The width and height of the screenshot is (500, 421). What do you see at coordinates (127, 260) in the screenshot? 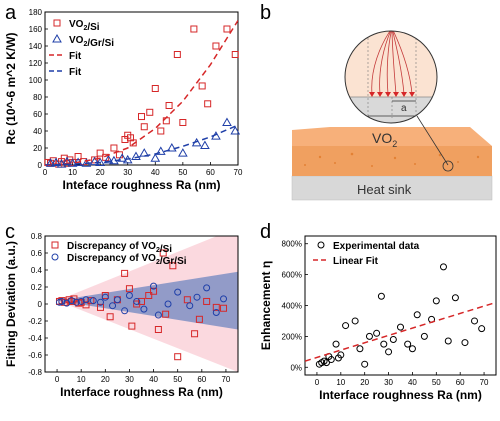
I see `legend-label: Discrepancy of VO2/Gr/Si` at bounding box center [127, 260].